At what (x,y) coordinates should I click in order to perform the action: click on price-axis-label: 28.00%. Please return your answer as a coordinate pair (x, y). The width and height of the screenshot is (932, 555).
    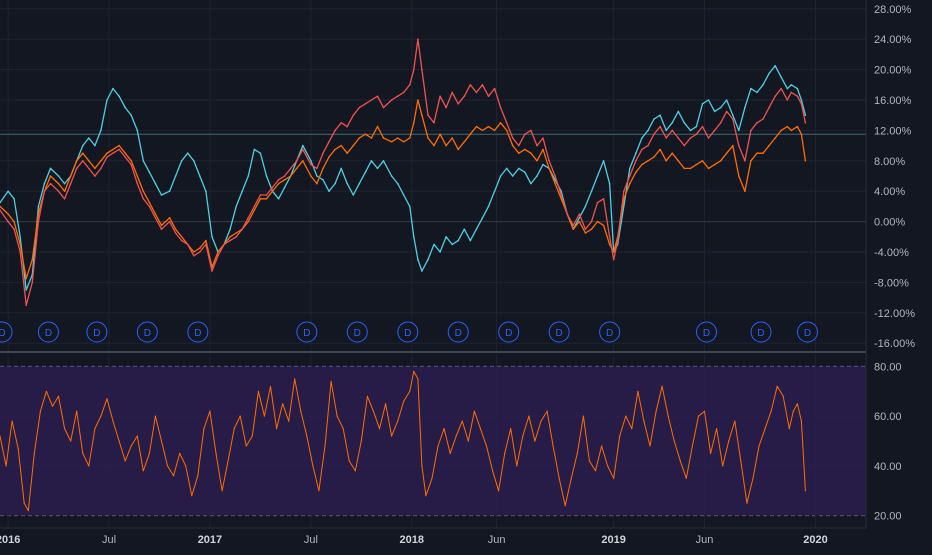
    Looking at the image, I should click on (893, 10).